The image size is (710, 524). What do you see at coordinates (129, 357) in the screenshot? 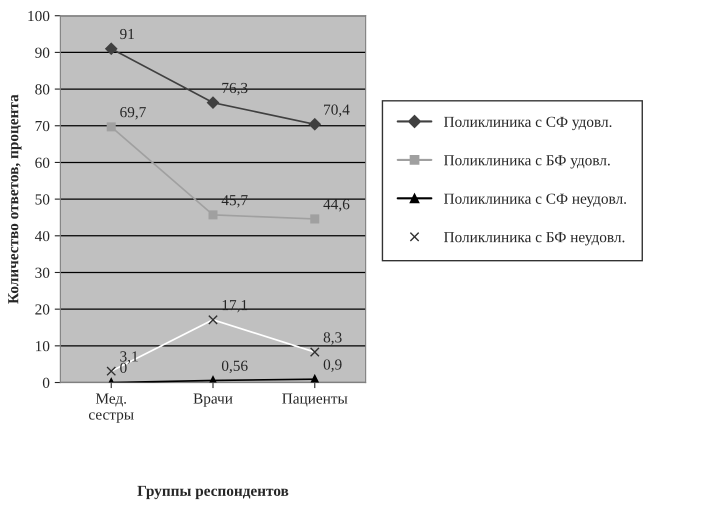
I see `data-label: 3,1` at bounding box center [129, 357].